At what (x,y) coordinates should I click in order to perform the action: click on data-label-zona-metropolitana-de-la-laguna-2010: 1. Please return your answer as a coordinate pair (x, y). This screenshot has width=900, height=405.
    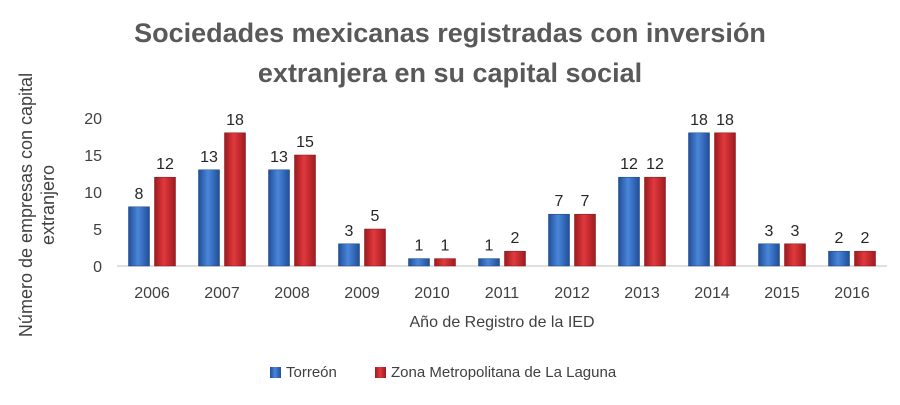
    Looking at the image, I should click on (445, 246).